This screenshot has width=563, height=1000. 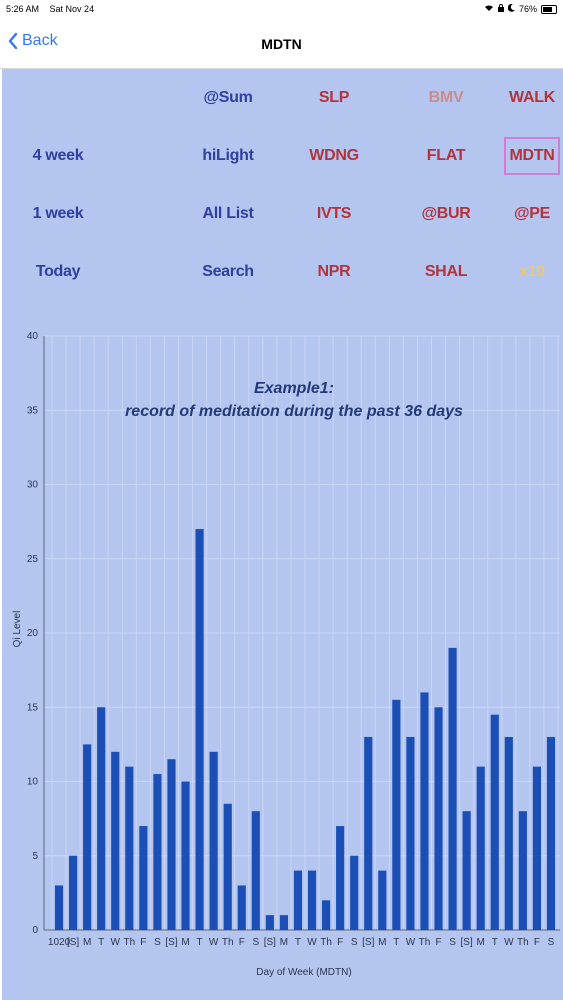 What do you see at coordinates (334, 97) in the screenshot?
I see `grid-button-slp: SLP` at bounding box center [334, 97].